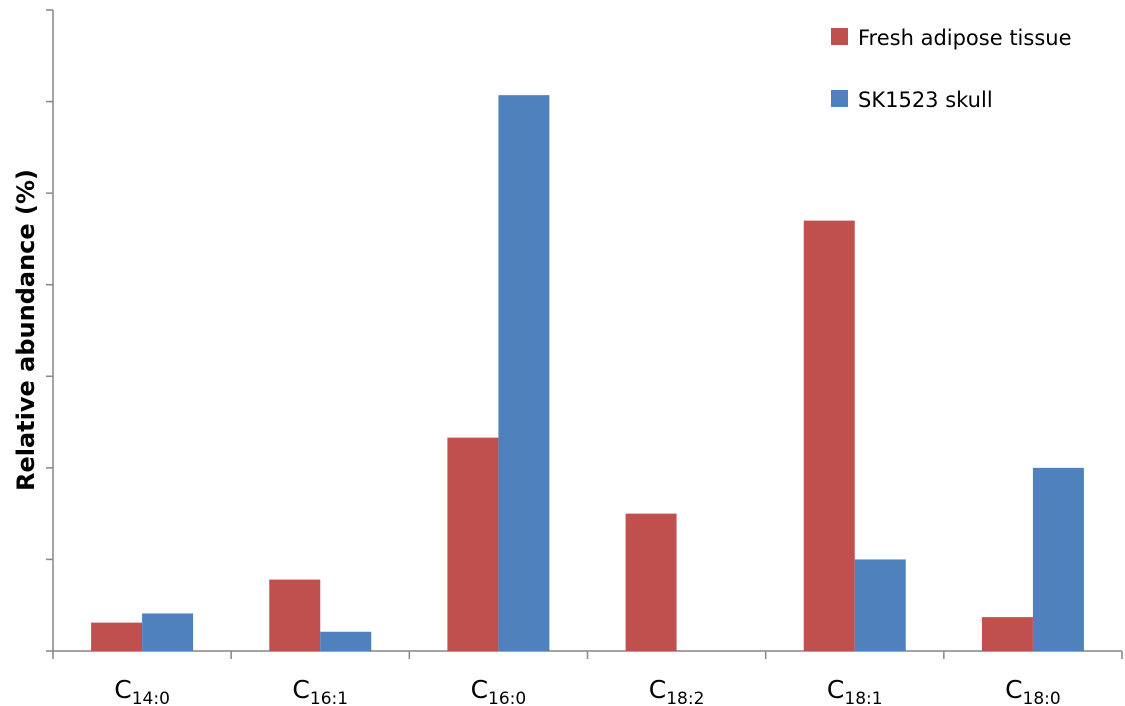 The image size is (1125, 706). What do you see at coordinates (965, 38) in the screenshot?
I see `legend-label-fresh: Fresh adipose tissue` at bounding box center [965, 38].